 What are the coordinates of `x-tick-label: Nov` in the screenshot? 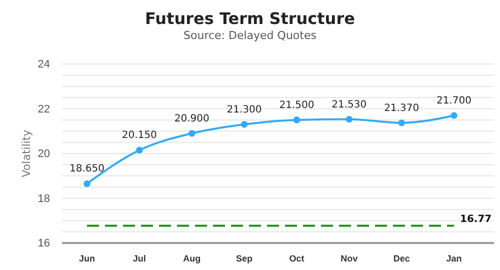 It's located at (349, 258).